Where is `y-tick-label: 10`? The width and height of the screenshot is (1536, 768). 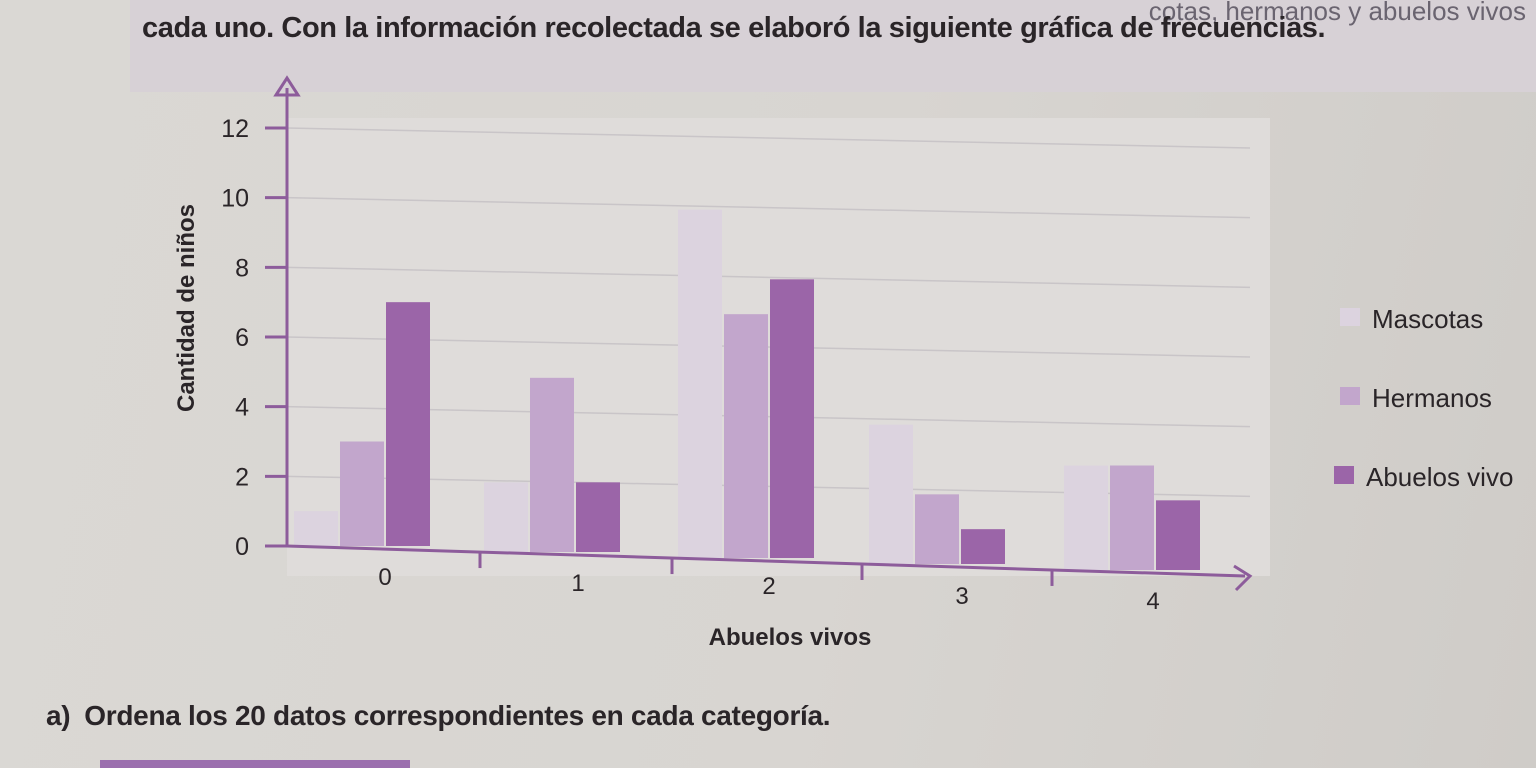 y-tick-label: 10 is located at coordinates (235, 199).